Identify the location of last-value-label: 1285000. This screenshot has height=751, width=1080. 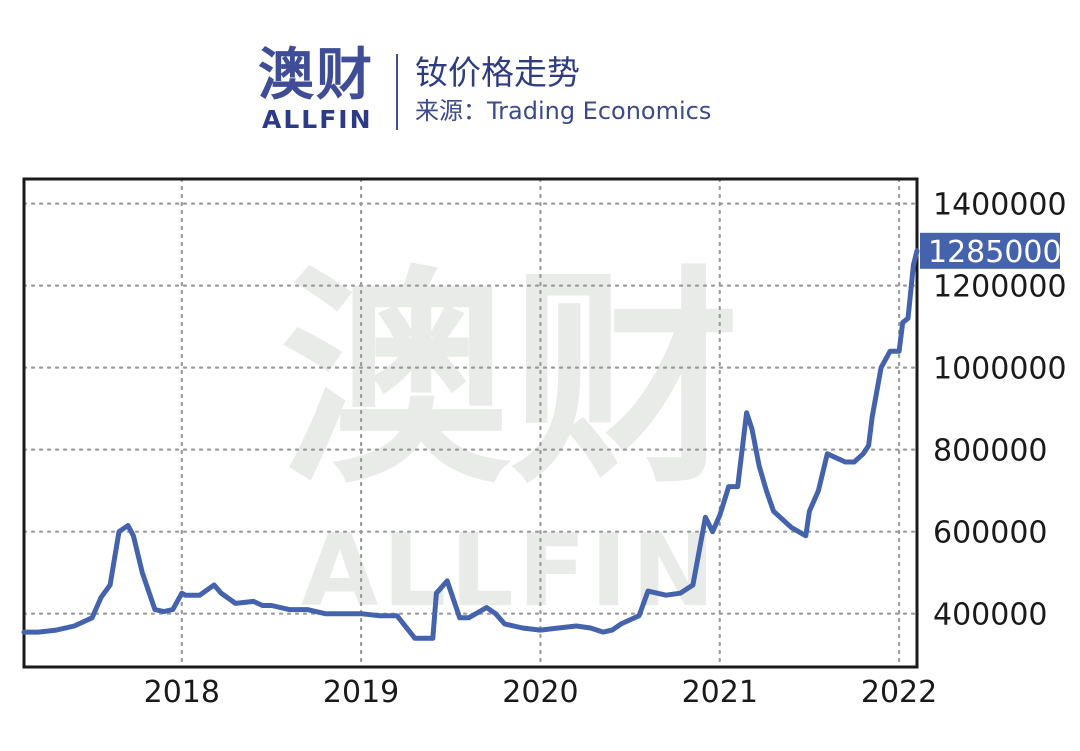
(995, 252).